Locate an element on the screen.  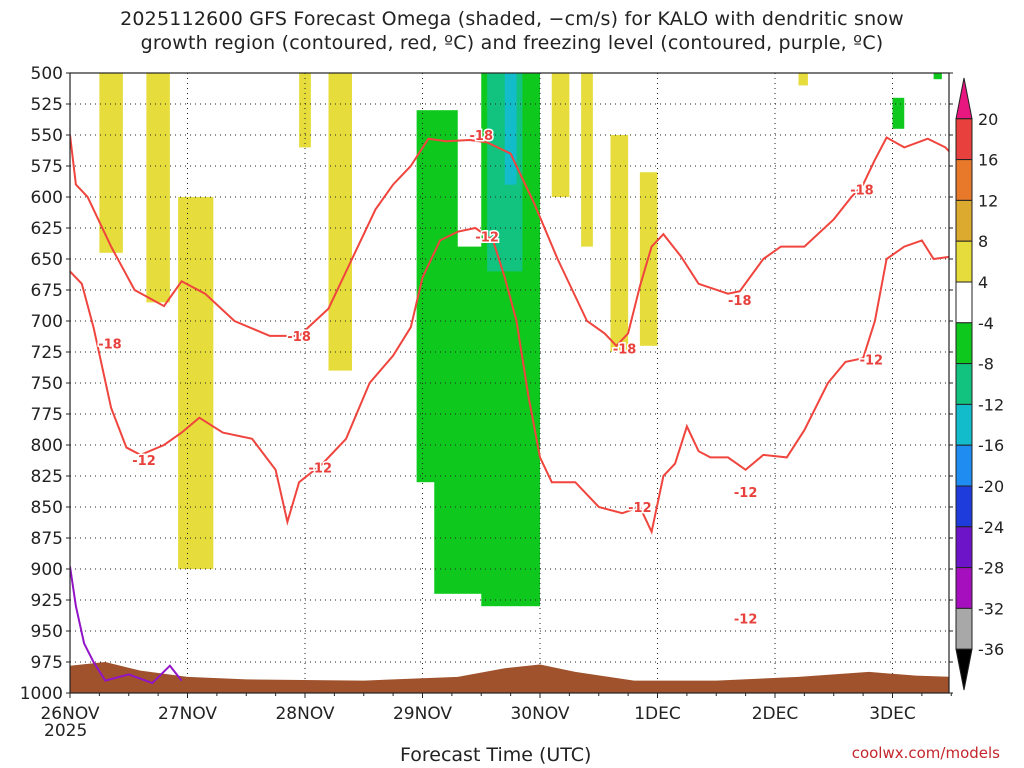
credit-link: coolwx.com/models is located at coordinates (925, 753).